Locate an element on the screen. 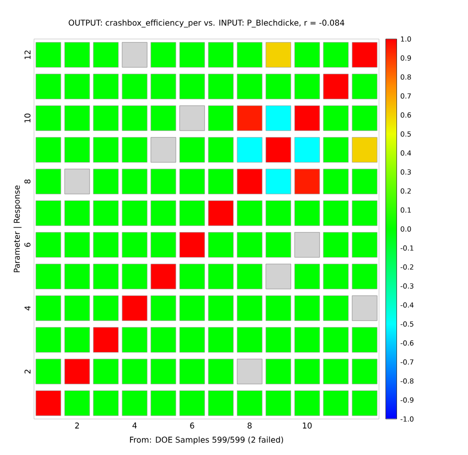 The image size is (468, 455). y-tick-label: 4 is located at coordinates (27, 308).